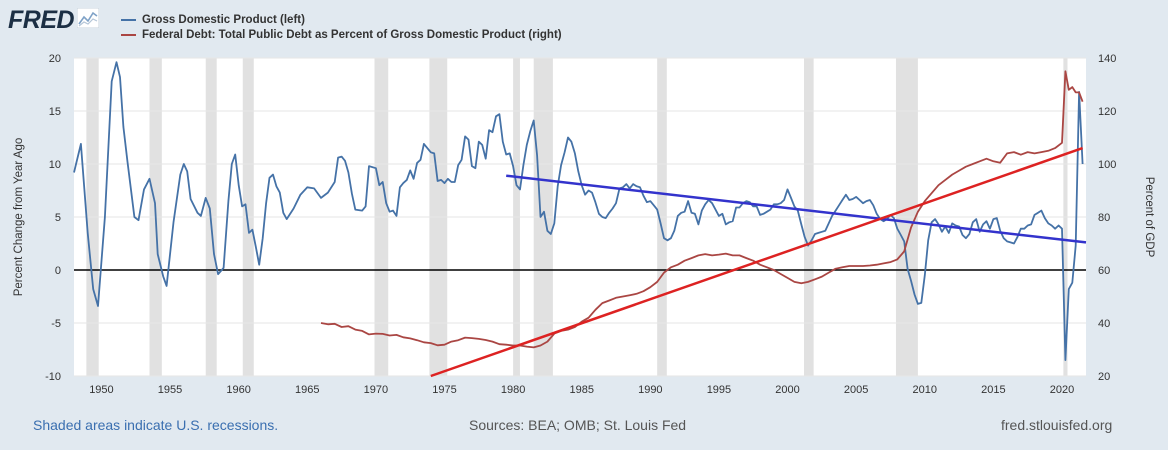 Image resolution: width=1168 pixels, height=450 pixels. I want to click on y-left-tick-label: 0, so click(58, 271).